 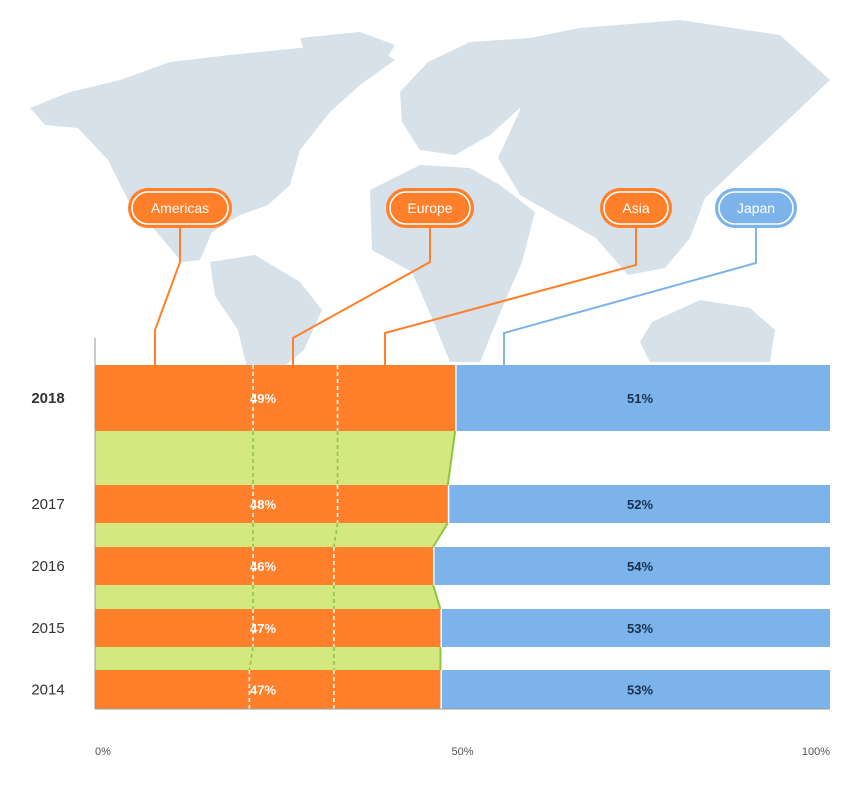 I want to click on europe-shape, so click(x=472, y=96).